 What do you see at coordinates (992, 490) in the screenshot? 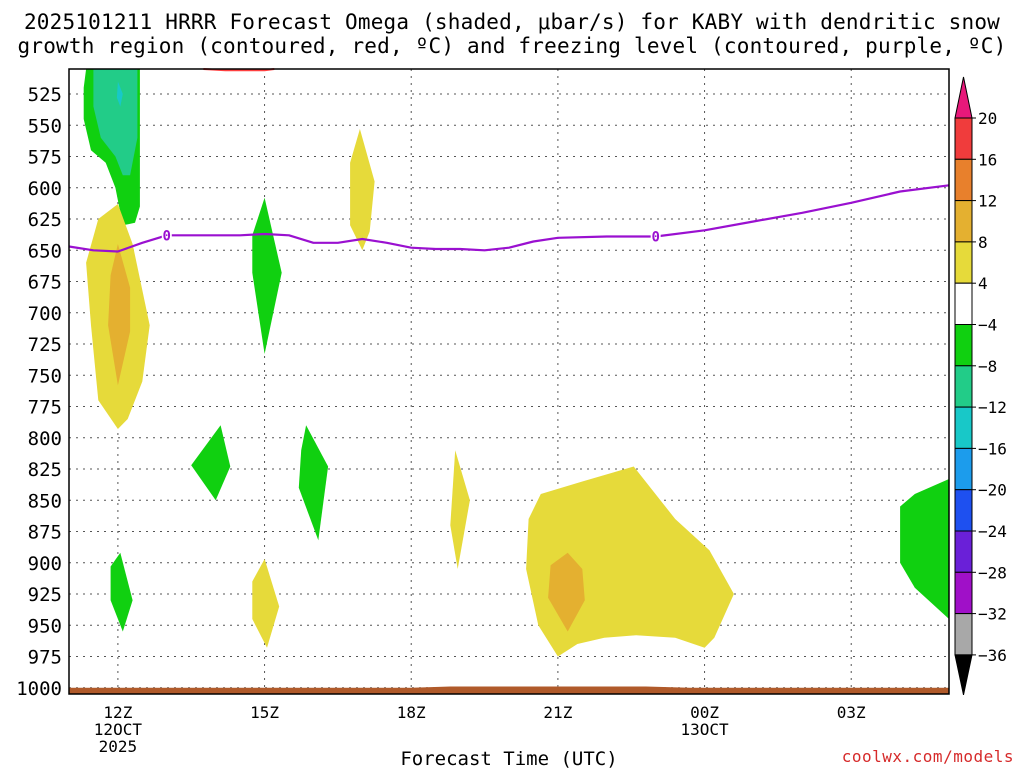
I see `colorbar-label: −20` at bounding box center [992, 490].